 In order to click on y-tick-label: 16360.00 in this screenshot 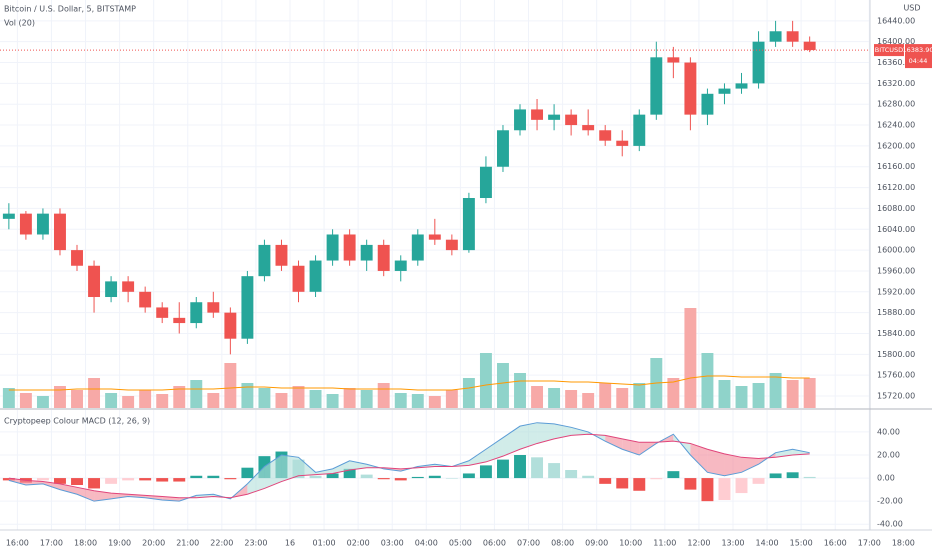, I will do `click(896, 62)`.